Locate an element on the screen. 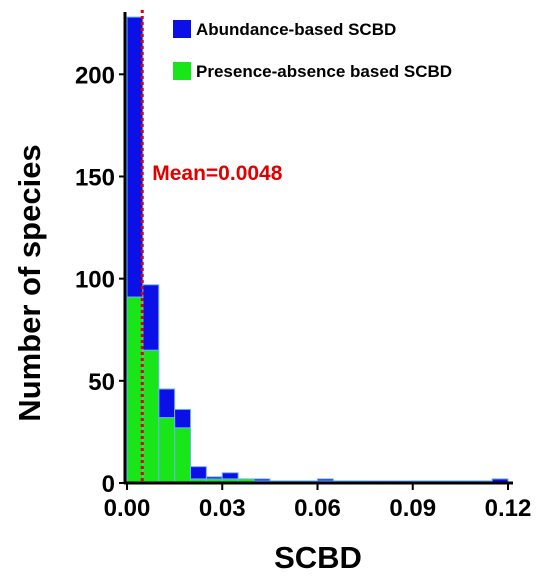 This screenshot has height=578, width=550. legend-item: Presence-absence based SCBD is located at coordinates (312, 71).